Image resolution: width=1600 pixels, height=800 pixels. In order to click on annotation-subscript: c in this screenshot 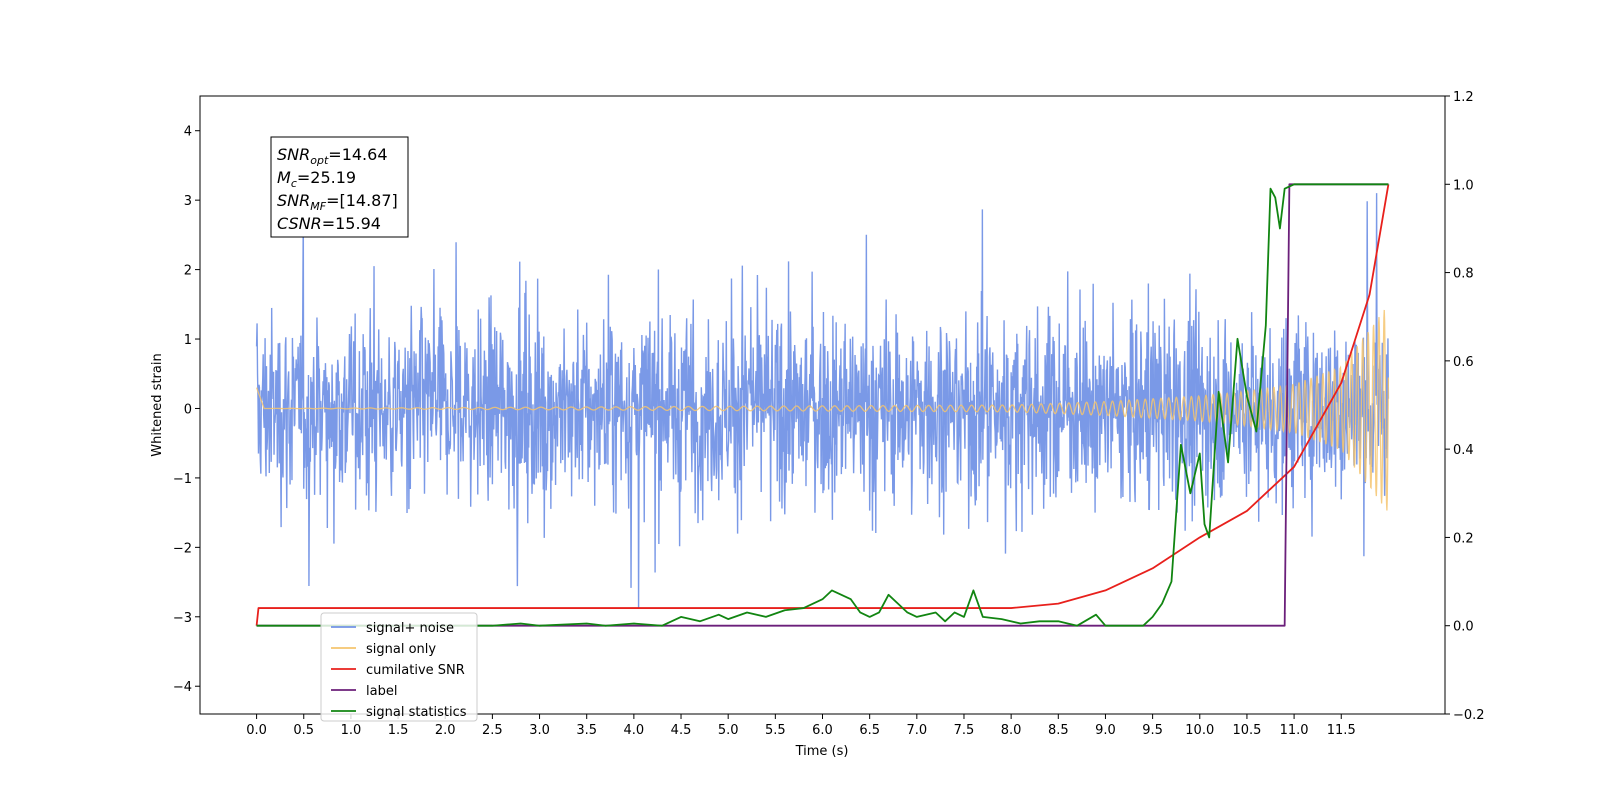, I will do `click(294, 183)`.